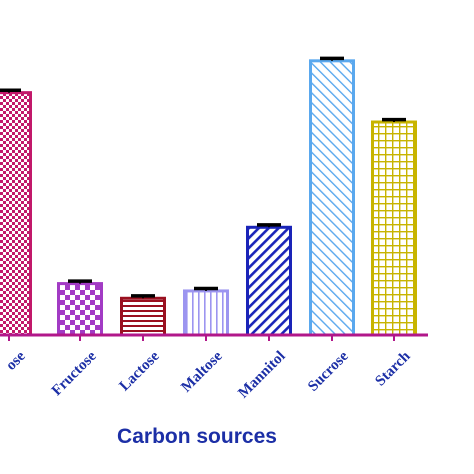  What do you see at coordinates (269, 281) in the screenshot?
I see `bar-mannitol` at bounding box center [269, 281].